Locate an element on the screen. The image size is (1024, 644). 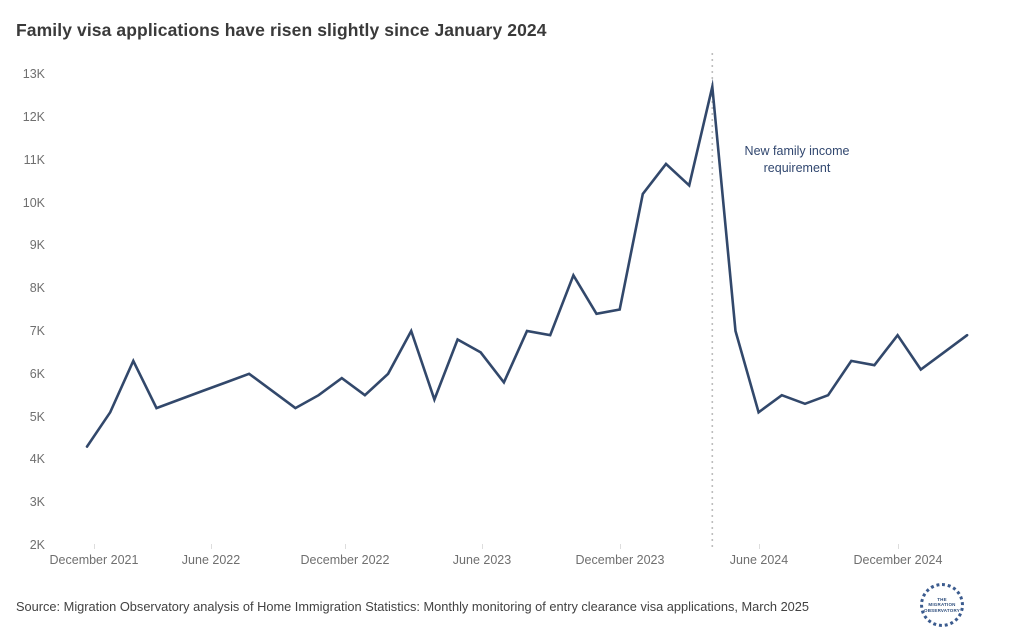
x-axis-label: June 2023 is located at coordinates (482, 560).